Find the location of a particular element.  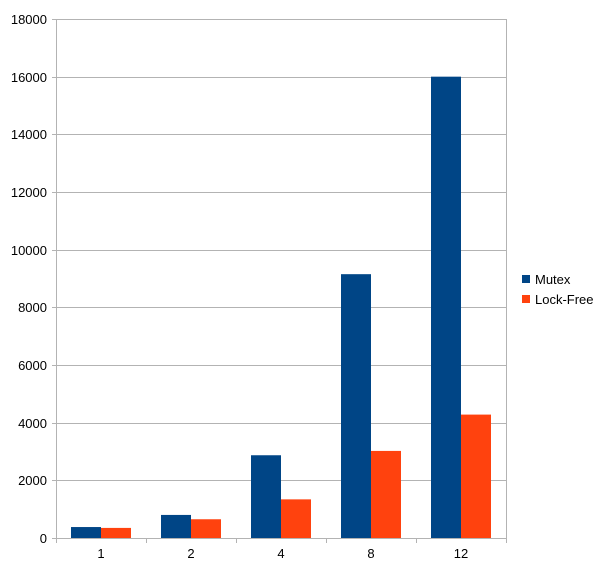

x-tick-labels: 1 2 4 8 12 is located at coordinates (282, 553).